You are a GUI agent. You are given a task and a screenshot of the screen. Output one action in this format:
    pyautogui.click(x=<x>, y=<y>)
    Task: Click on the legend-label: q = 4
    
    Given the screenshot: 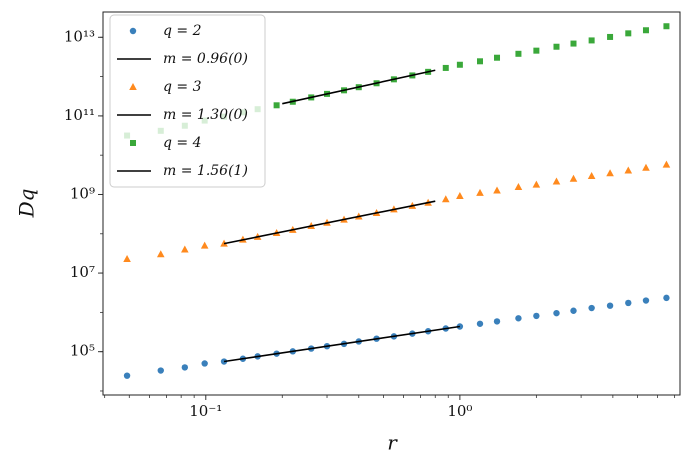 What is the action you would take?
    pyautogui.click(x=182, y=143)
    